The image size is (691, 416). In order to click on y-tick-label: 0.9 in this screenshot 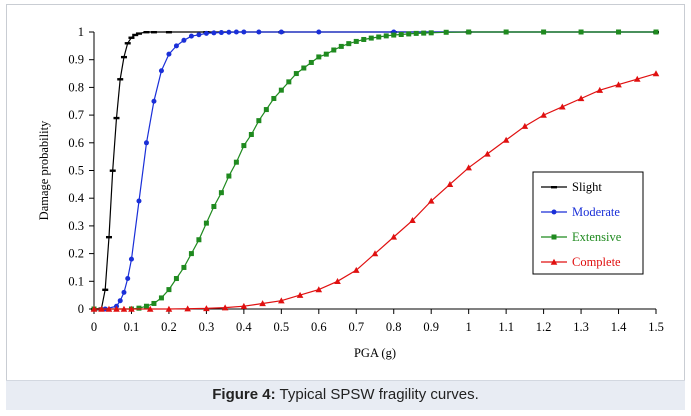, I will do `click(76, 60)`.